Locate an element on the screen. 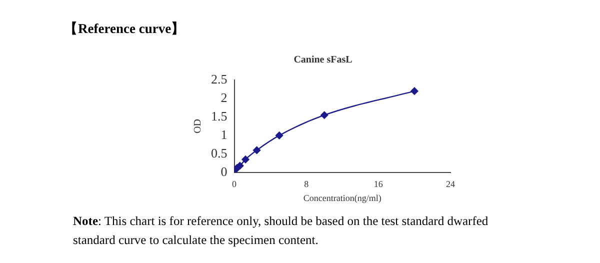 Image resolution: width=600 pixels, height=263 pixels. x-axis-title: Concentration(ng/ml) is located at coordinates (342, 197).